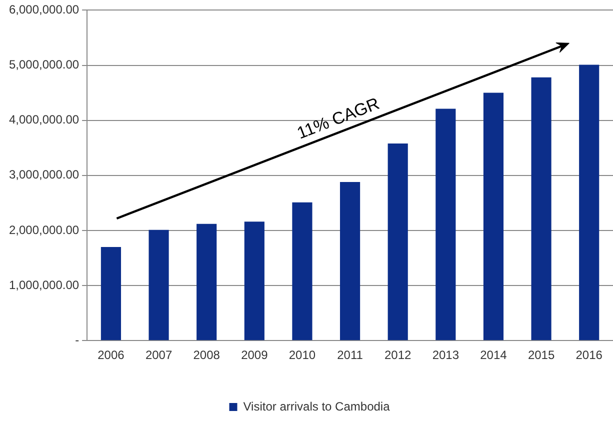 The height and width of the screenshot is (433, 613). I want to click on legend-label: Visitor arrivals to Cambodia, so click(316, 406).